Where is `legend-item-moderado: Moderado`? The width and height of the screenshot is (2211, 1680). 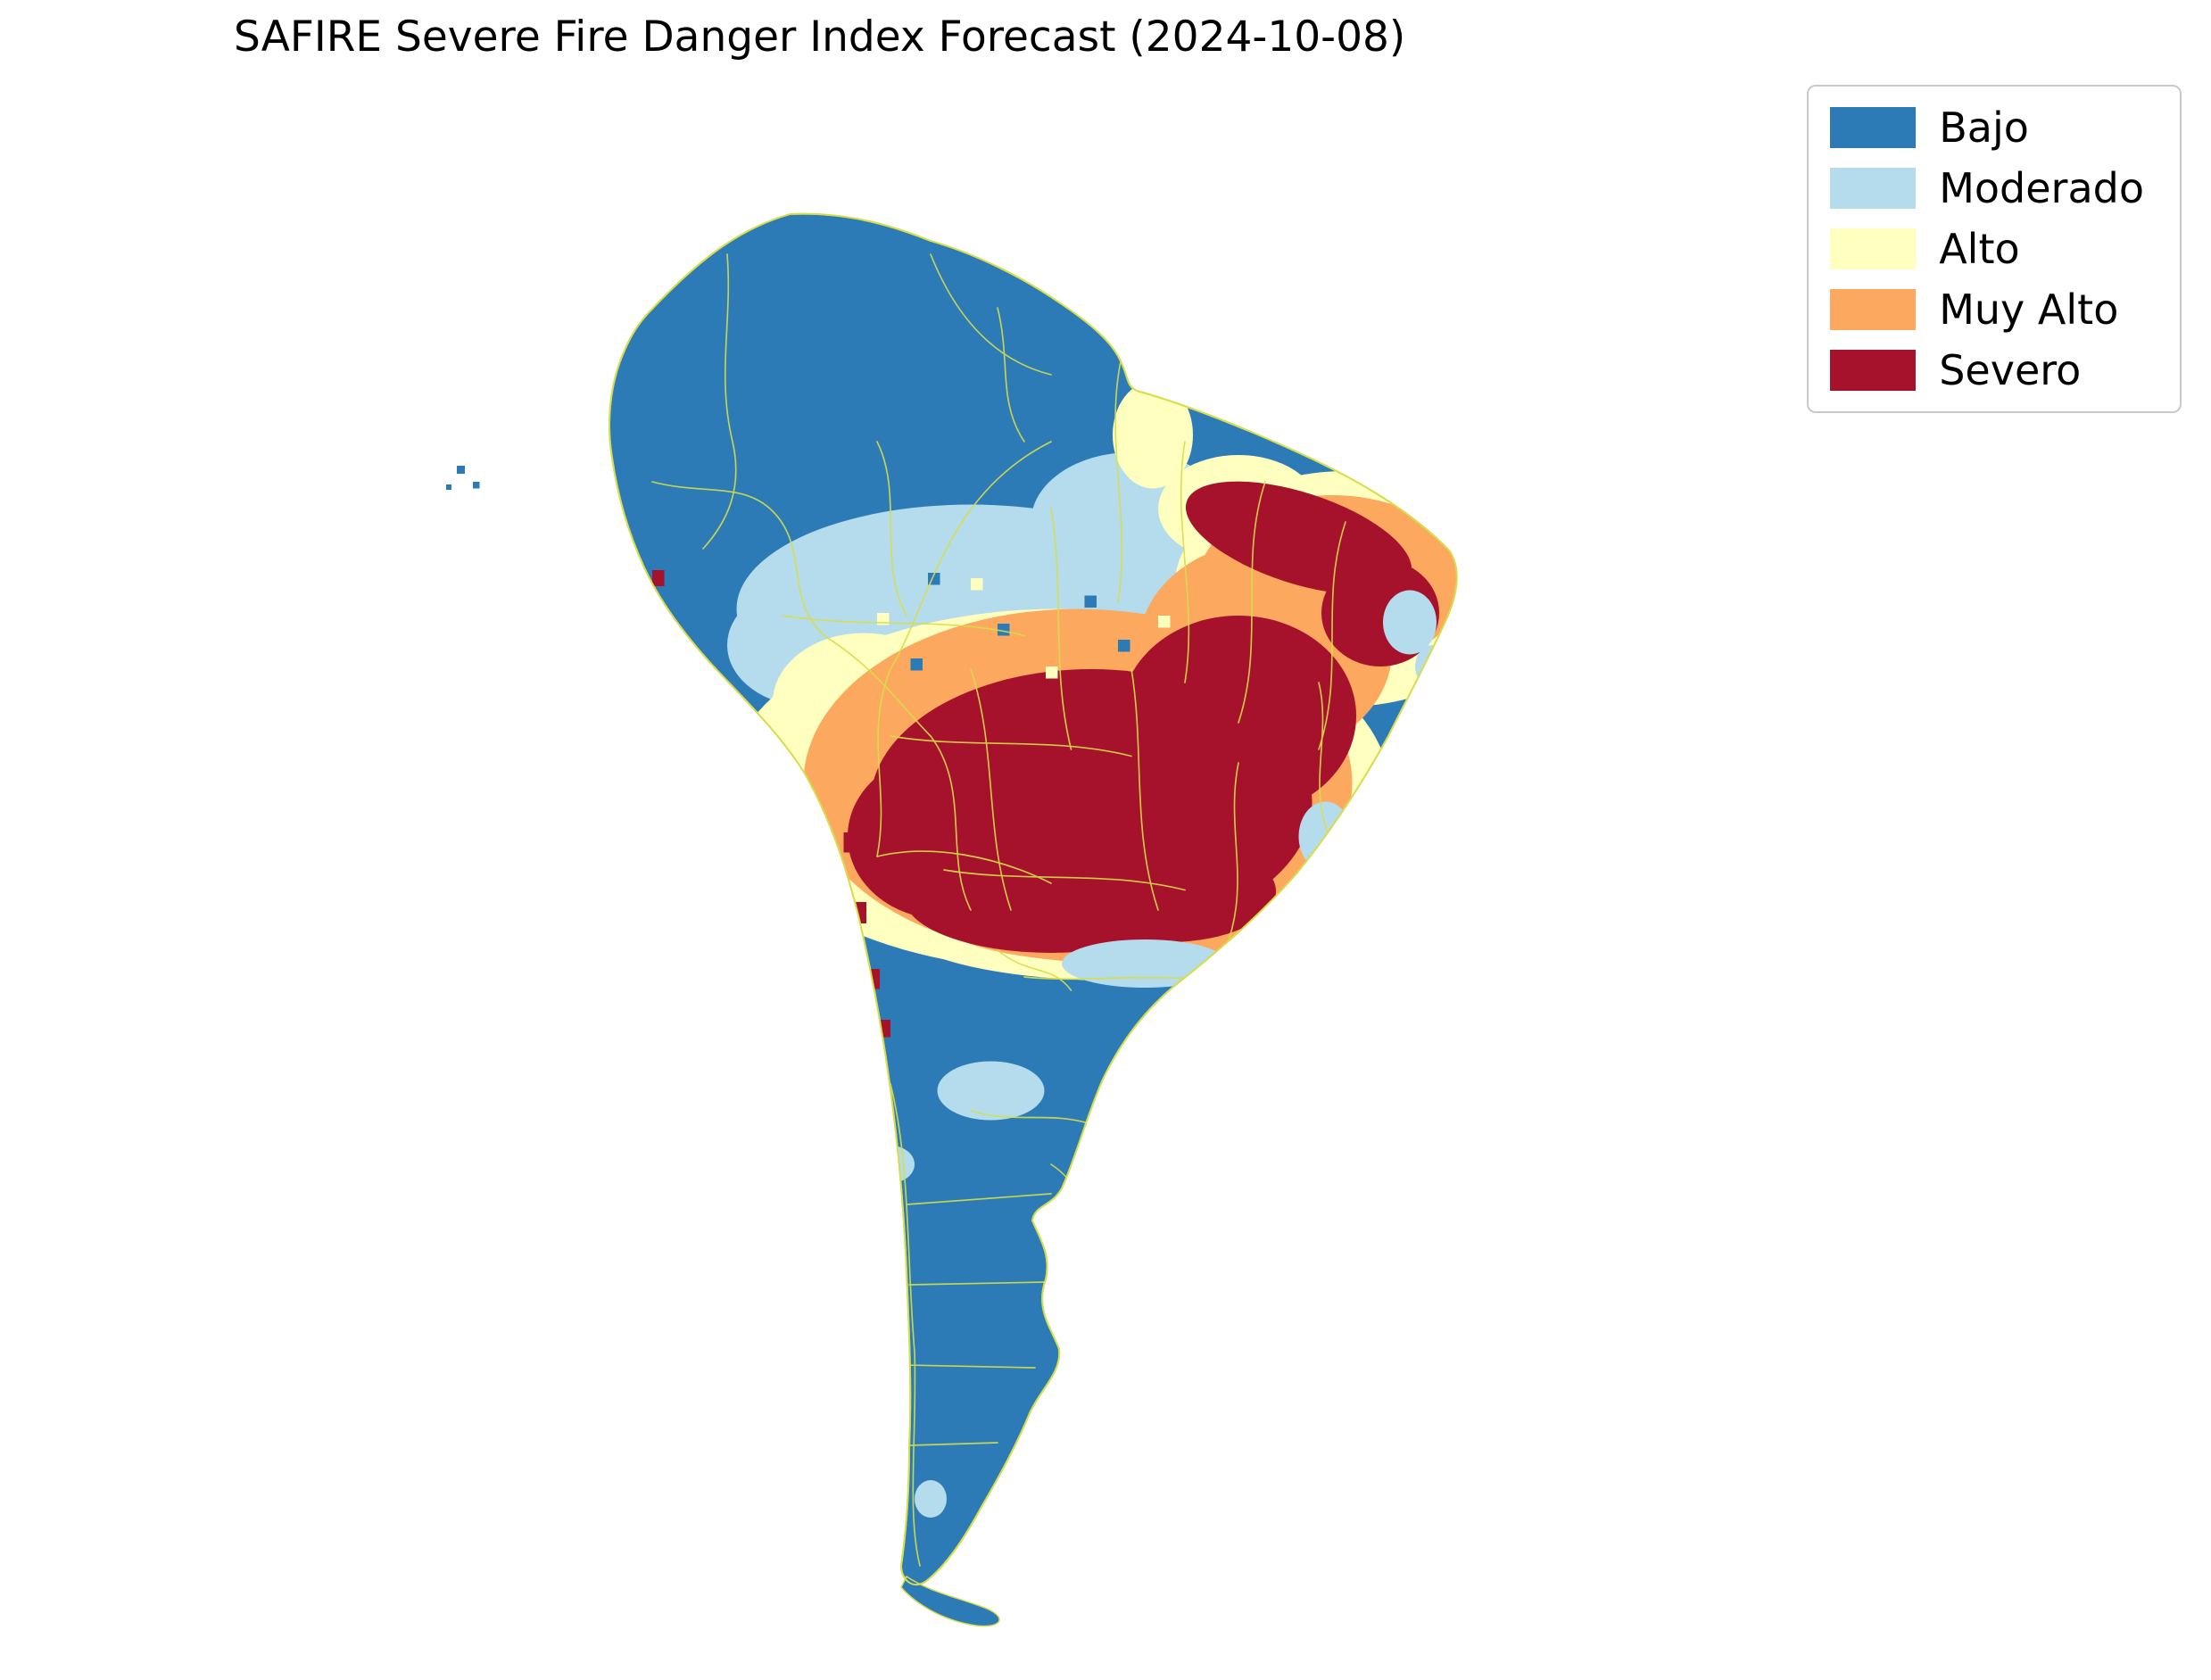
legend-item-moderado: Moderado is located at coordinates (1987, 187).